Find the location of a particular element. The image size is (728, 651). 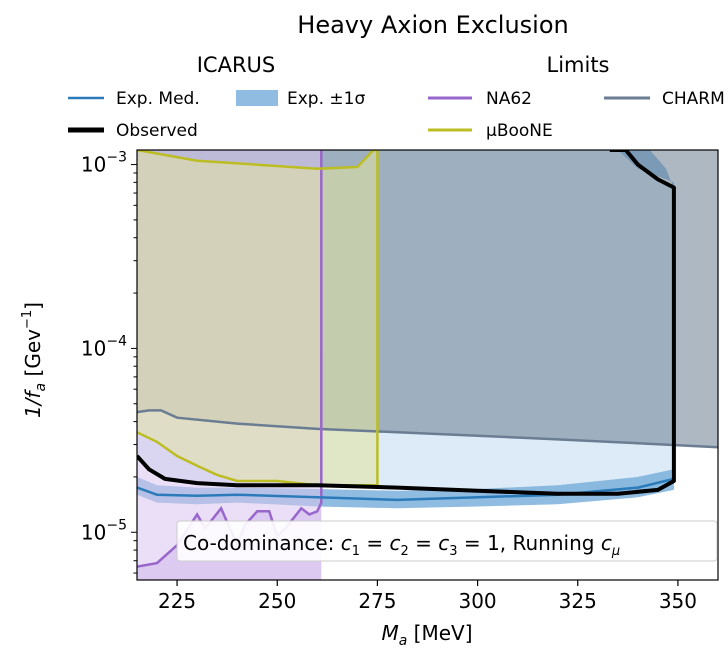

legend-label-uboone: μBooNE is located at coordinates (519, 131).